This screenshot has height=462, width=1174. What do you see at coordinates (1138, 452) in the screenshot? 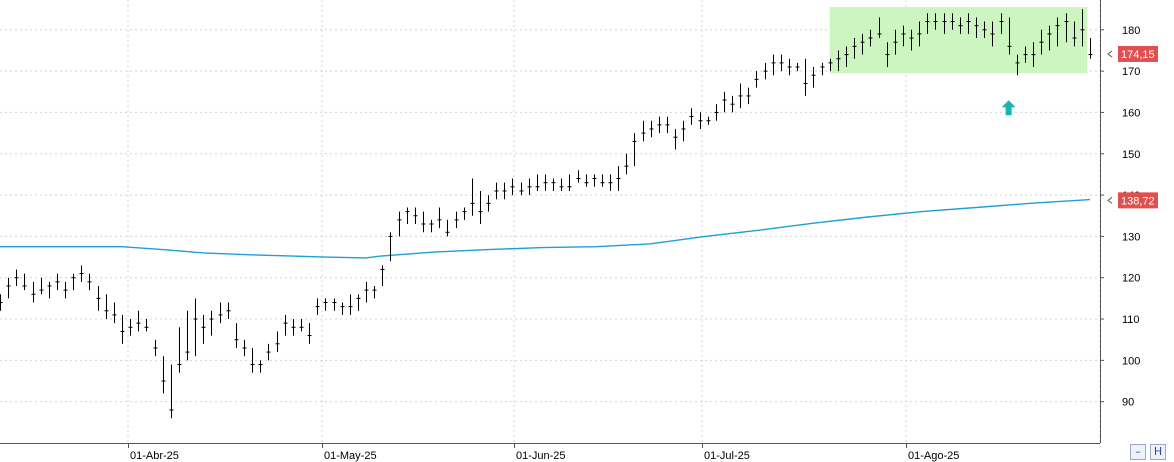
I see `zoom-out-button: –` at bounding box center [1138, 452].